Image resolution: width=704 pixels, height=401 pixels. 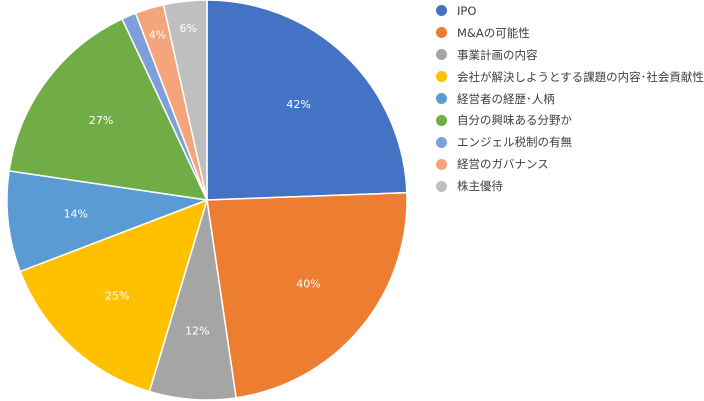 What do you see at coordinates (157, 34) in the screenshot?
I see `data-label: 4%` at bounding box center [157, 34].